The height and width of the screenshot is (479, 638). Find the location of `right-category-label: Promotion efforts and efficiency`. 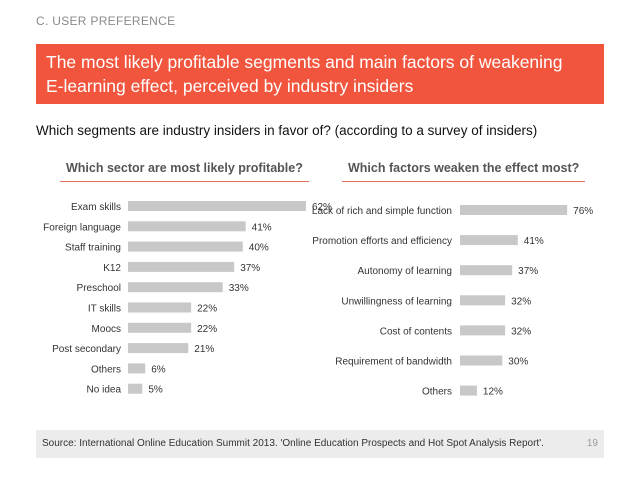

right-category-label: Promotion efforts and efficiency is located at coordinates (382, 241).